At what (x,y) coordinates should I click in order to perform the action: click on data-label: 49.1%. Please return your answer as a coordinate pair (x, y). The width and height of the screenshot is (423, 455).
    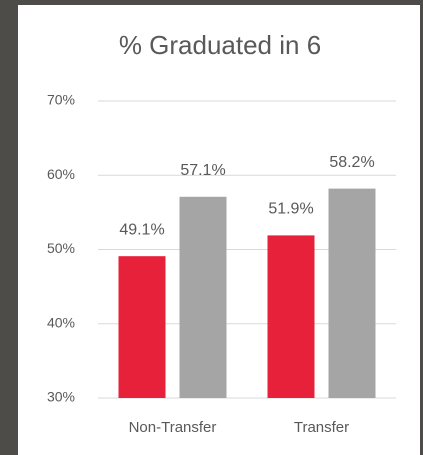
    Looking at the image, I should click on (141, 229).